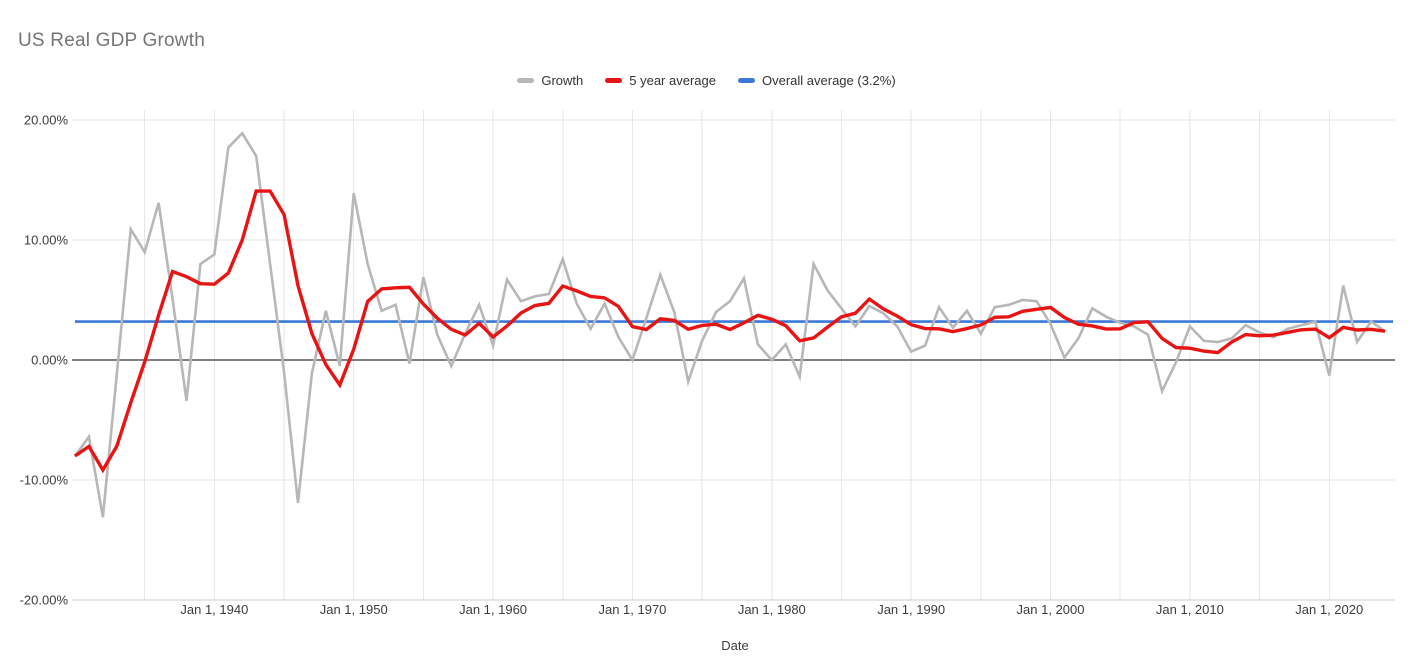 The height and width of the screenshot is (661, 1413). What do you see at coordinates (46, 240) in the screenshot?
I see `y-tick-label: 10.00%` at bounding box center [46, 240].